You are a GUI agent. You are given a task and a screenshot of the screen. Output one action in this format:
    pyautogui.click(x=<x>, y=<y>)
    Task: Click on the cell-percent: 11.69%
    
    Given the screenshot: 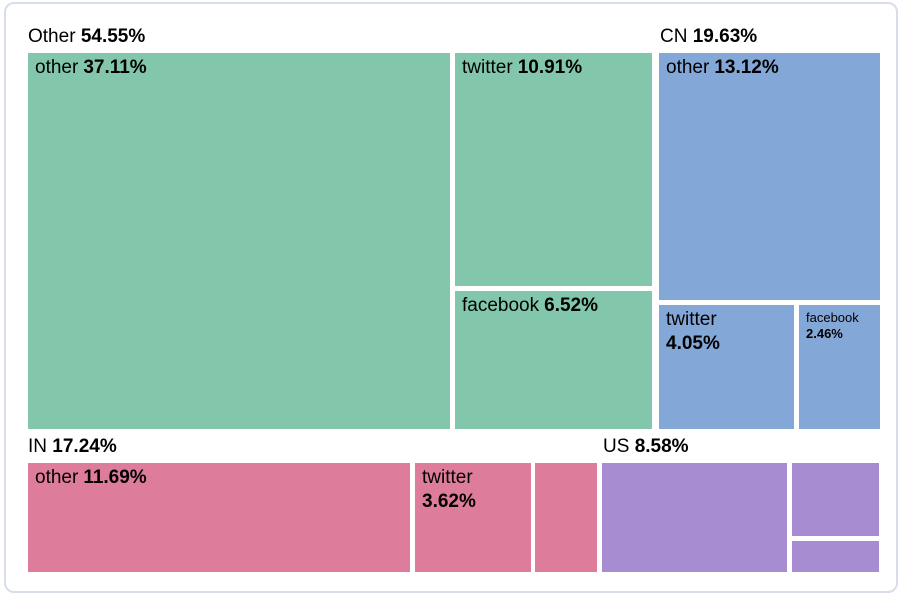 What is the action you would take?
    pyautogui.click(x=115, y=477)
    